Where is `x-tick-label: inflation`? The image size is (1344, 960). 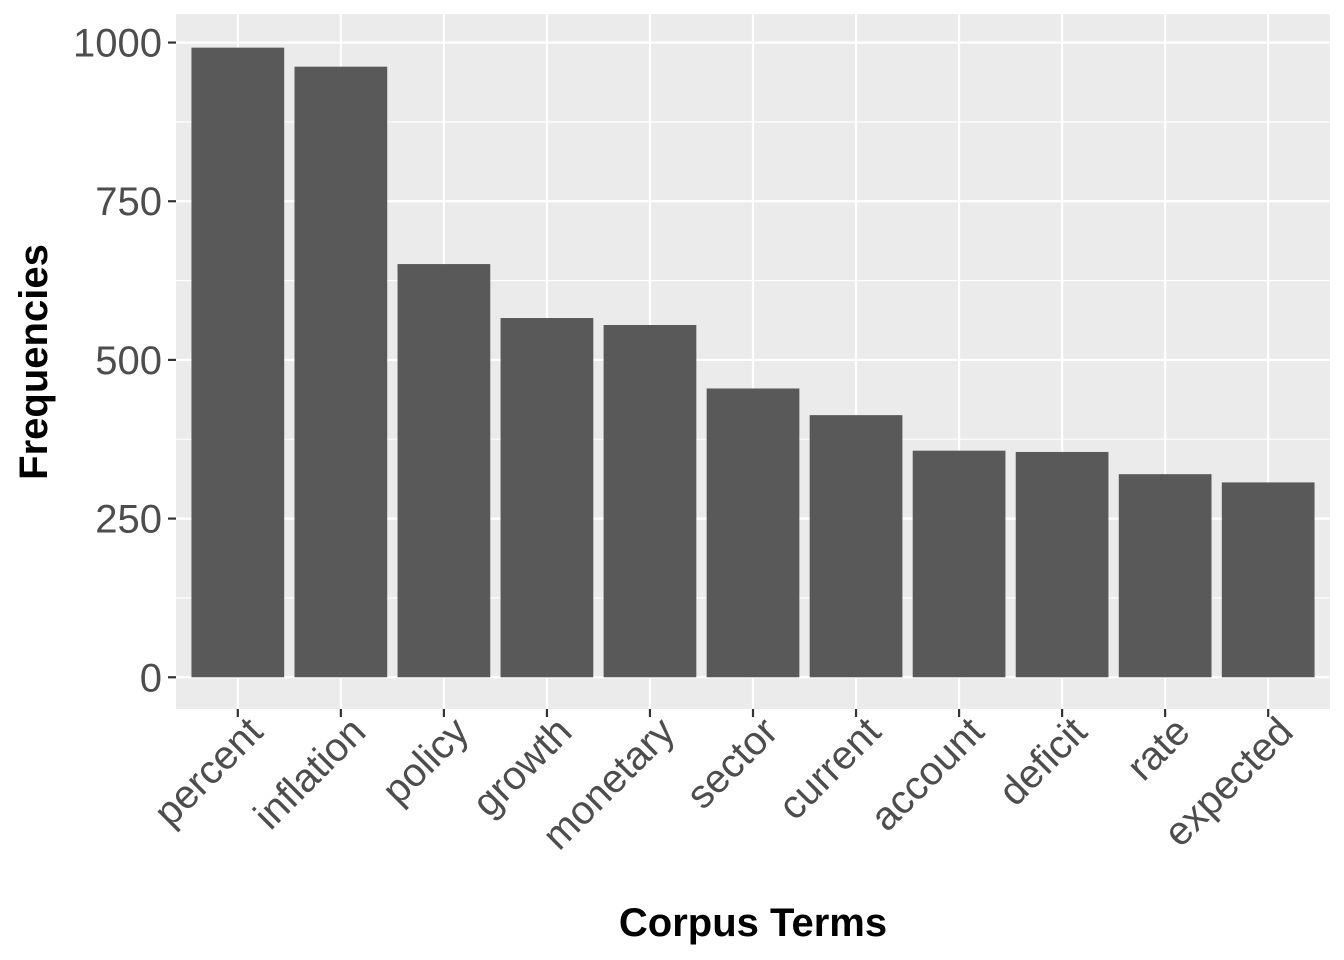 x-tick-label: inflation is located at coordinates (310, 773).